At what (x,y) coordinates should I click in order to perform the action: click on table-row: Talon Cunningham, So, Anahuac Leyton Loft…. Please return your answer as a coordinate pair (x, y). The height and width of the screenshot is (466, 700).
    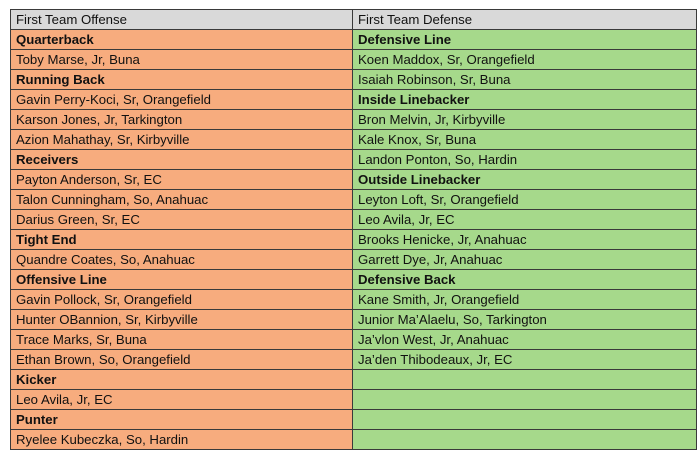
    Looking at the image, I should click on (353, 199).